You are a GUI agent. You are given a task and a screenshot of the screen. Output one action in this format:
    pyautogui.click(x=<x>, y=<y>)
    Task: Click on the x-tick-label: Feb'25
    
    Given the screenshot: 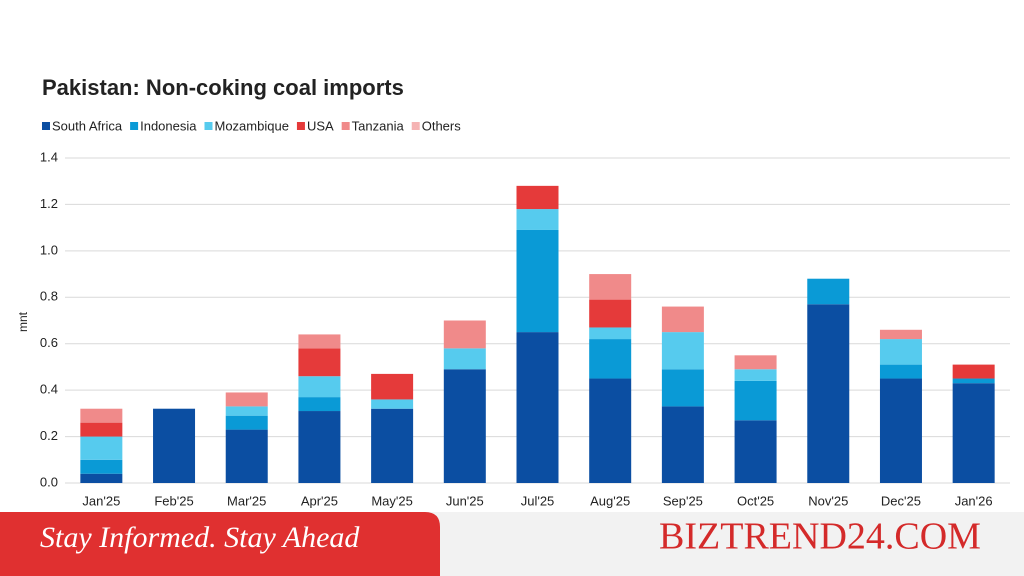 What is the action you would take?
    pyautogui.click(x=173, y=500)
    